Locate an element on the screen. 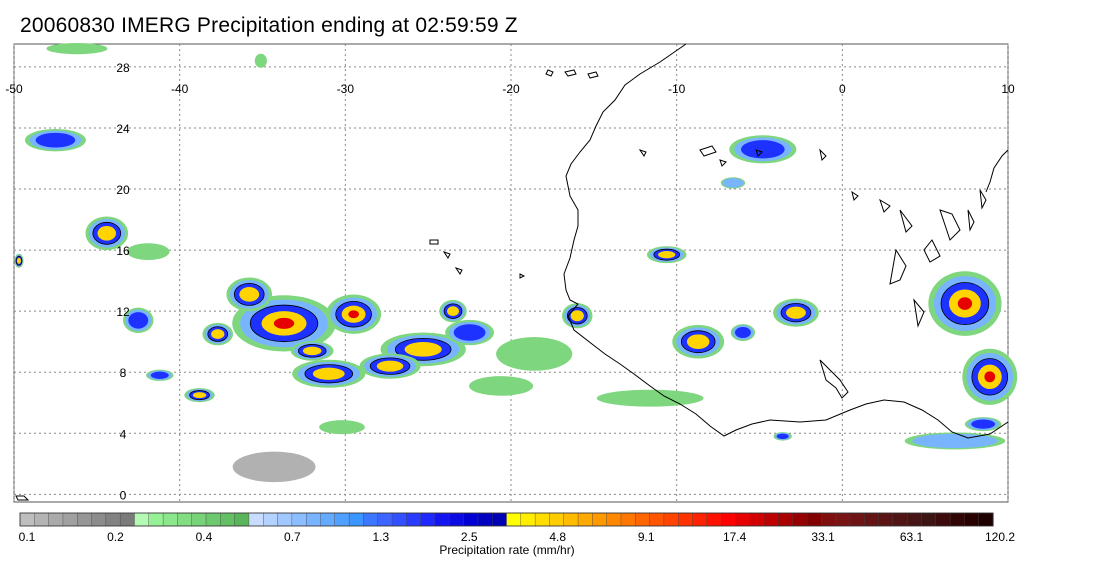 The image size is (1101, 571). longitude-tick-label: 0 is located at coordinates (842, 89).